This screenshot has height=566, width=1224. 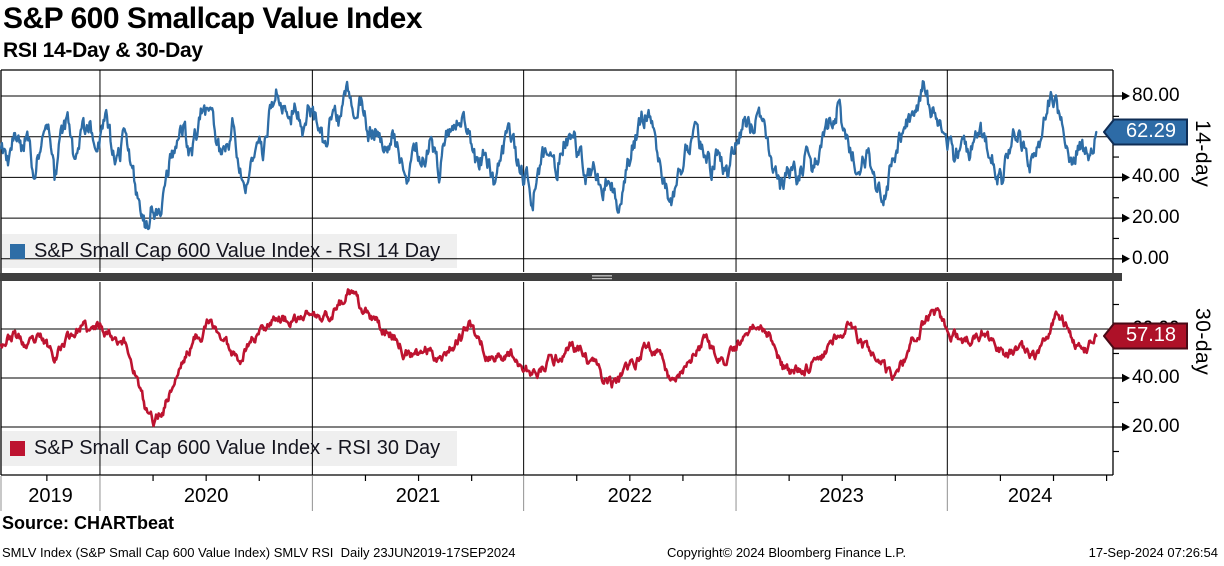 I want to click on y-tick-label: 0.00, so click(x=1150, y=258).